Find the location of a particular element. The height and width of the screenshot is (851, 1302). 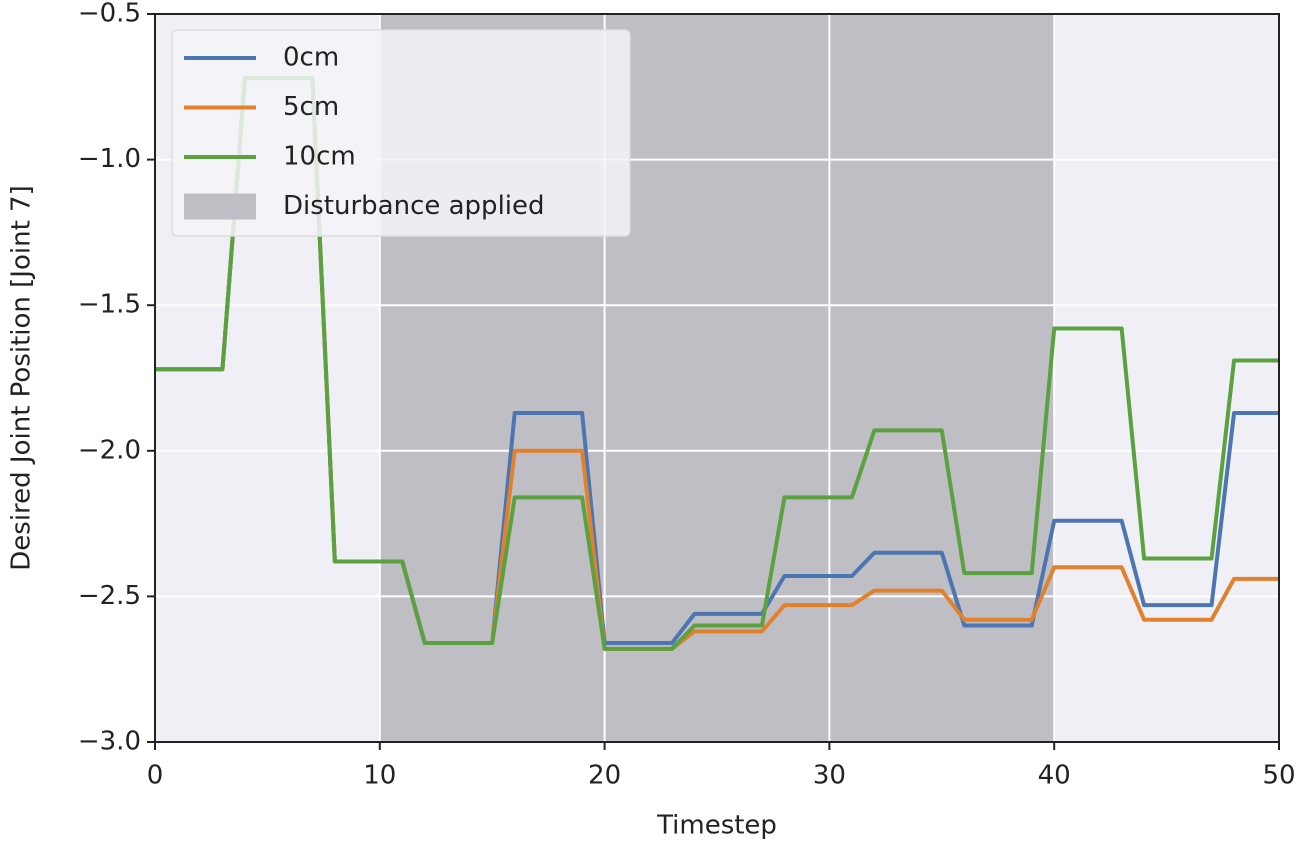

y-tick-label: −0.5 is located at coordinates (109, 14).